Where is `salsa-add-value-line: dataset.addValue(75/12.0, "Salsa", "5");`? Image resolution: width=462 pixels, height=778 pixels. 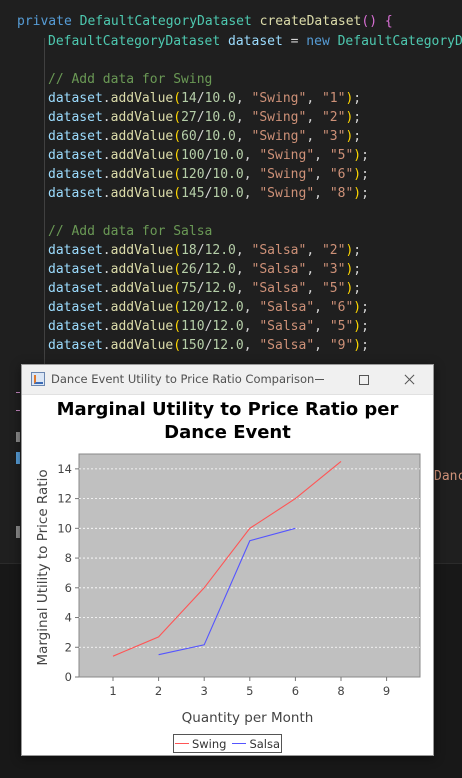 salsa-add-value-line: dataset.addValue(75/12.0, "Salsa", "5"); is located at coordinates (205, 288).